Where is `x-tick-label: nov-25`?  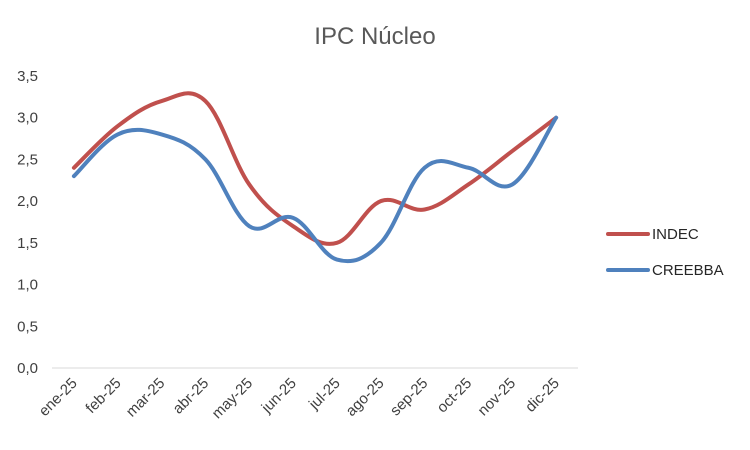 x-tick-label: nov-25 is located at coordinates (497, 397).